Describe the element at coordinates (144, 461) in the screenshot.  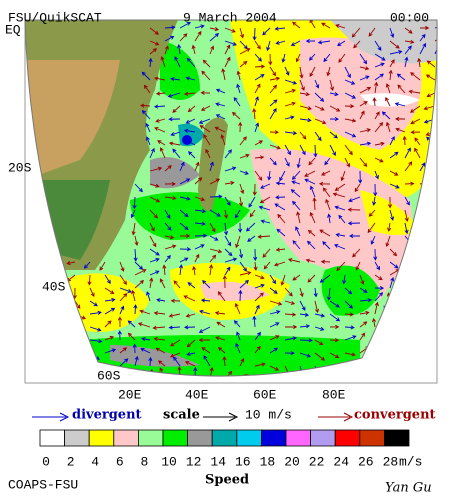
I see `colorbar-label: 8` at that location.